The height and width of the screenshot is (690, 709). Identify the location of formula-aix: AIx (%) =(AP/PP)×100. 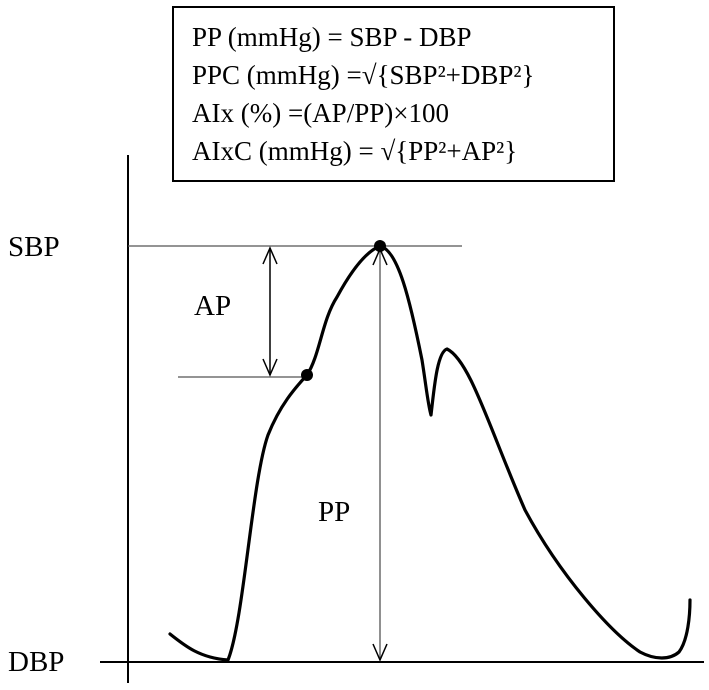
(320, 113).